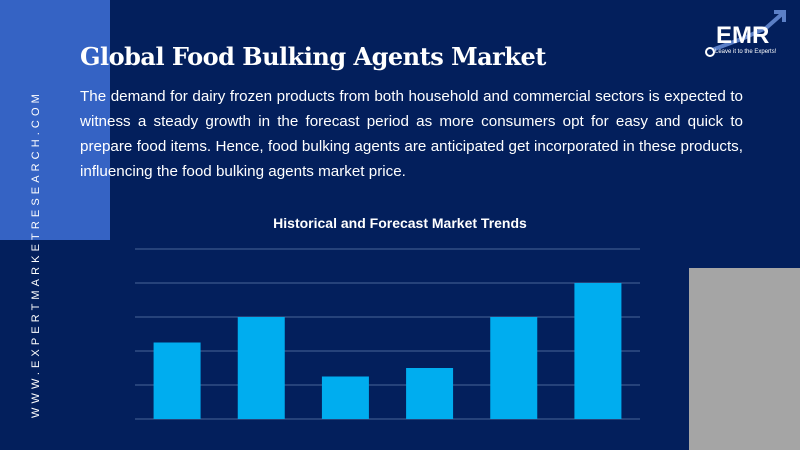 This screenshot has width=800, height=450. I want to click on decorative-grey-block, so click(744, 359).